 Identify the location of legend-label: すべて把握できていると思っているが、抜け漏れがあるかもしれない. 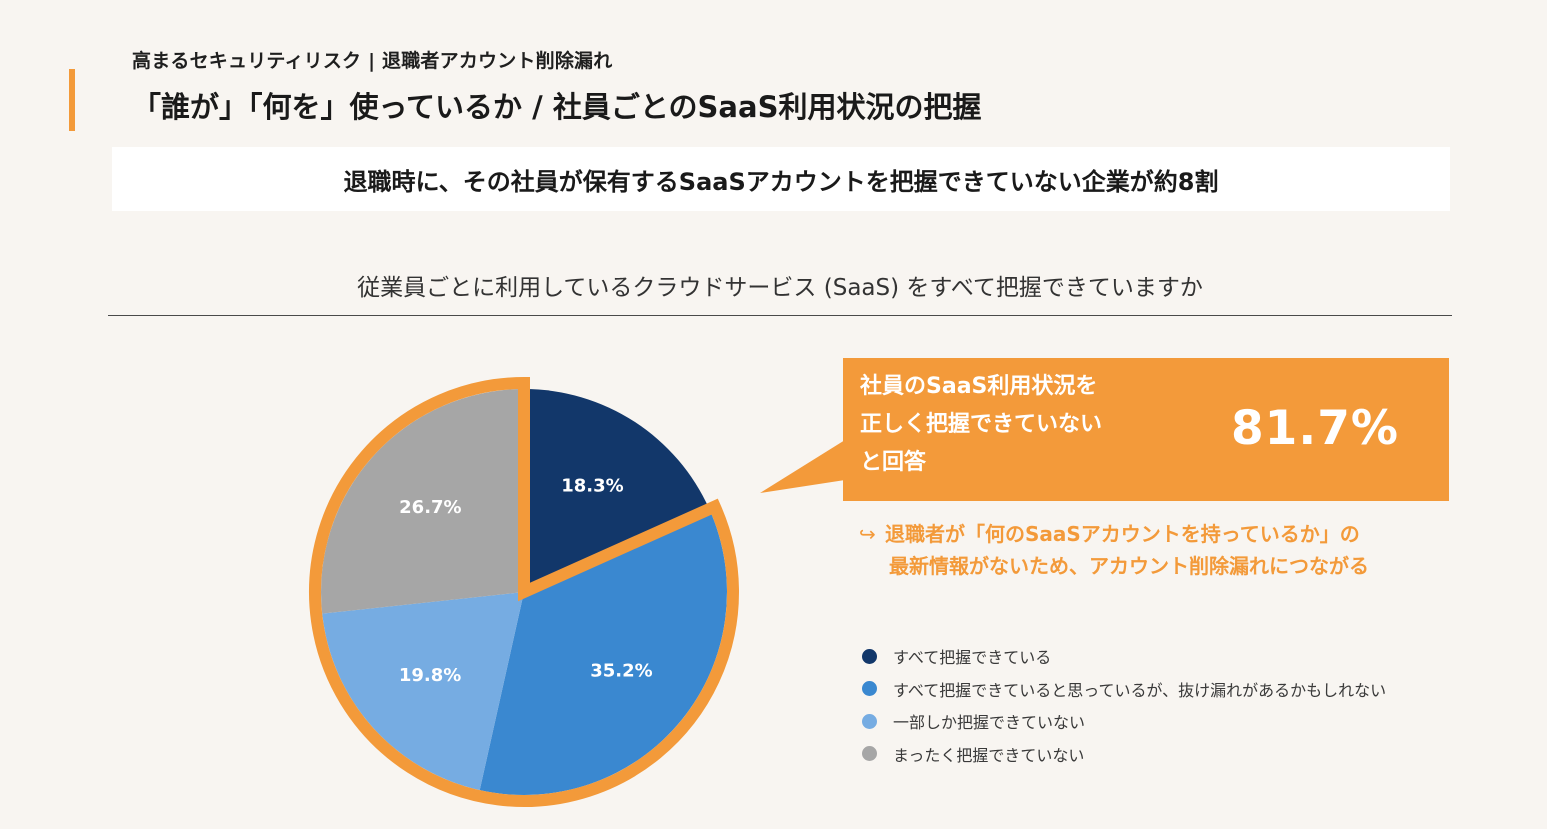
(1140, 690).